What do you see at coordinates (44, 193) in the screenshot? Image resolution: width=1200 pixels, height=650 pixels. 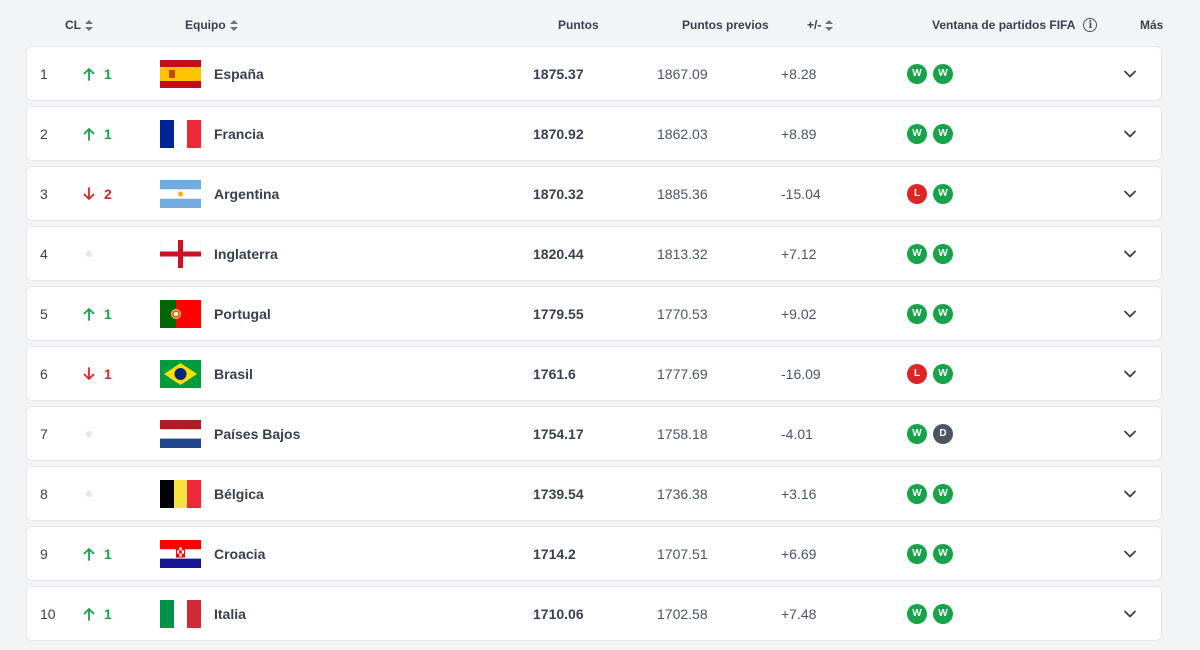 I see `rank: 3` at bounding box center [44, 193].